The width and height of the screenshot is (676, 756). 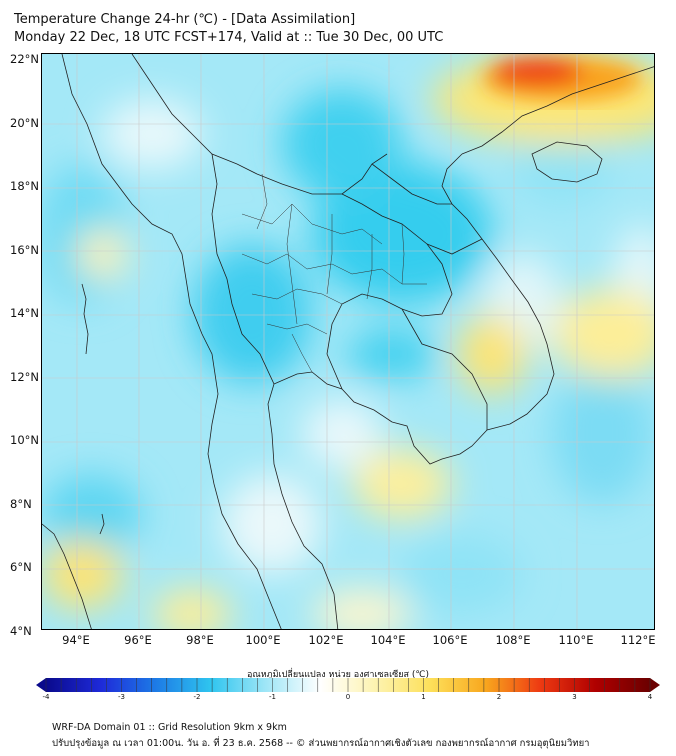 What do you see at coordinates (263, 640) in the screenshot?
I see `lon-label-100e: 100°E` at bounding box center [263, 640].